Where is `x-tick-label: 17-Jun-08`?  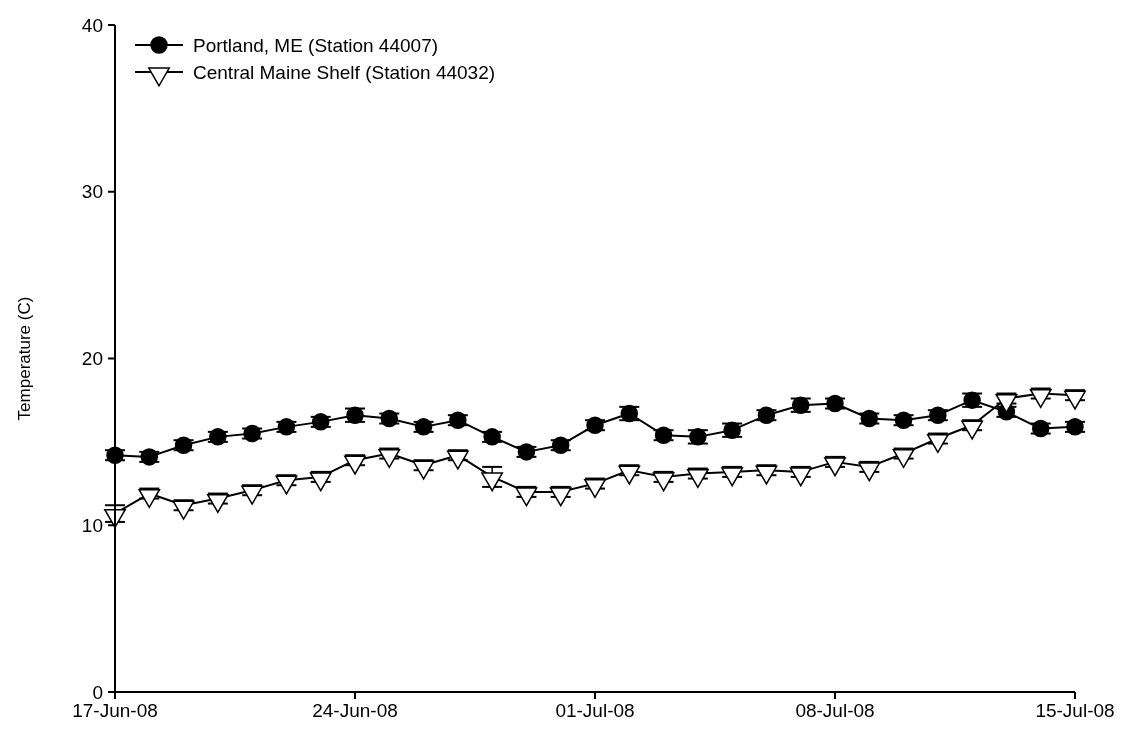 x-tick-label: 17-Jun-08 is located at coordinates (115, 710).